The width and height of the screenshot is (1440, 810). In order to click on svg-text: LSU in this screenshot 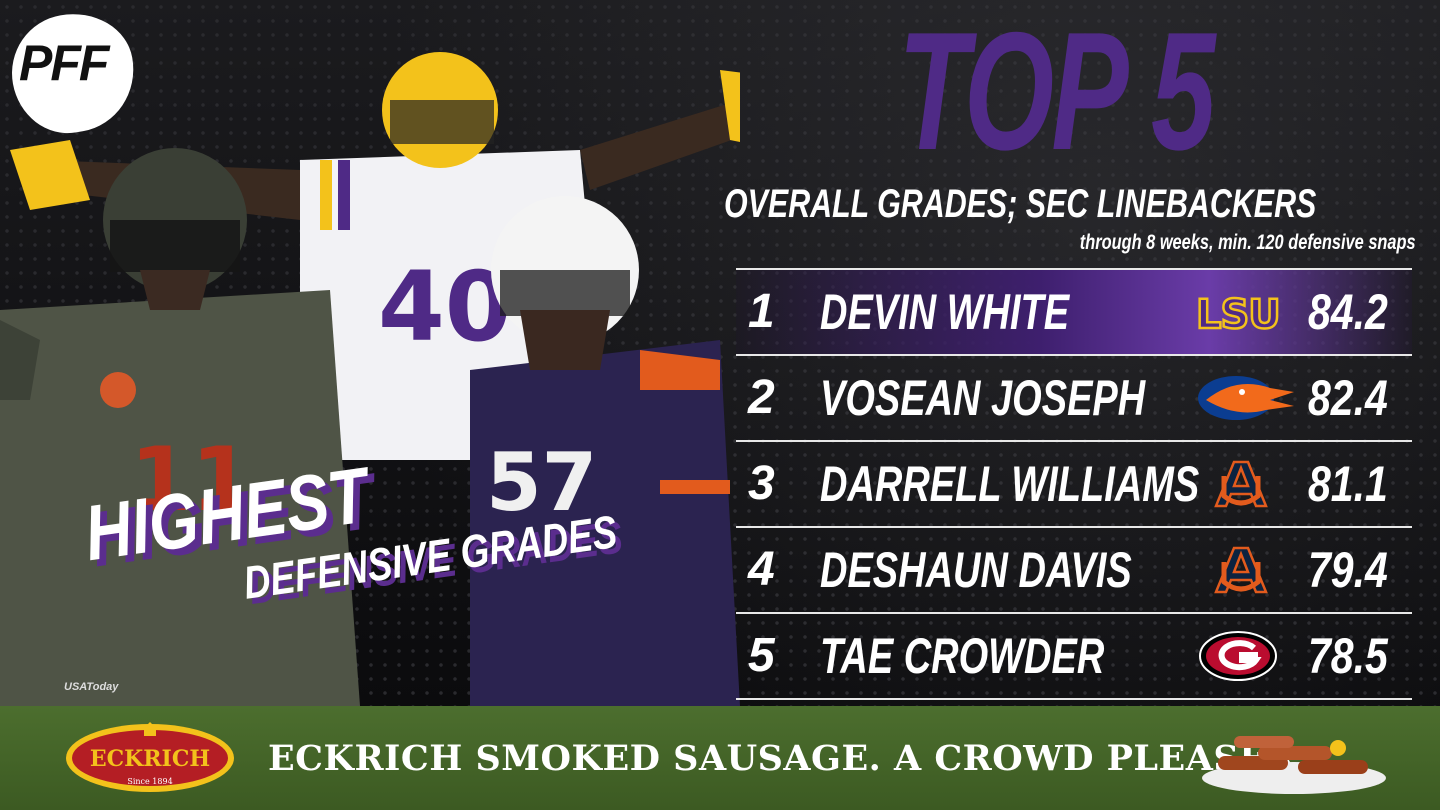, I will do `click(1238, 315)`.